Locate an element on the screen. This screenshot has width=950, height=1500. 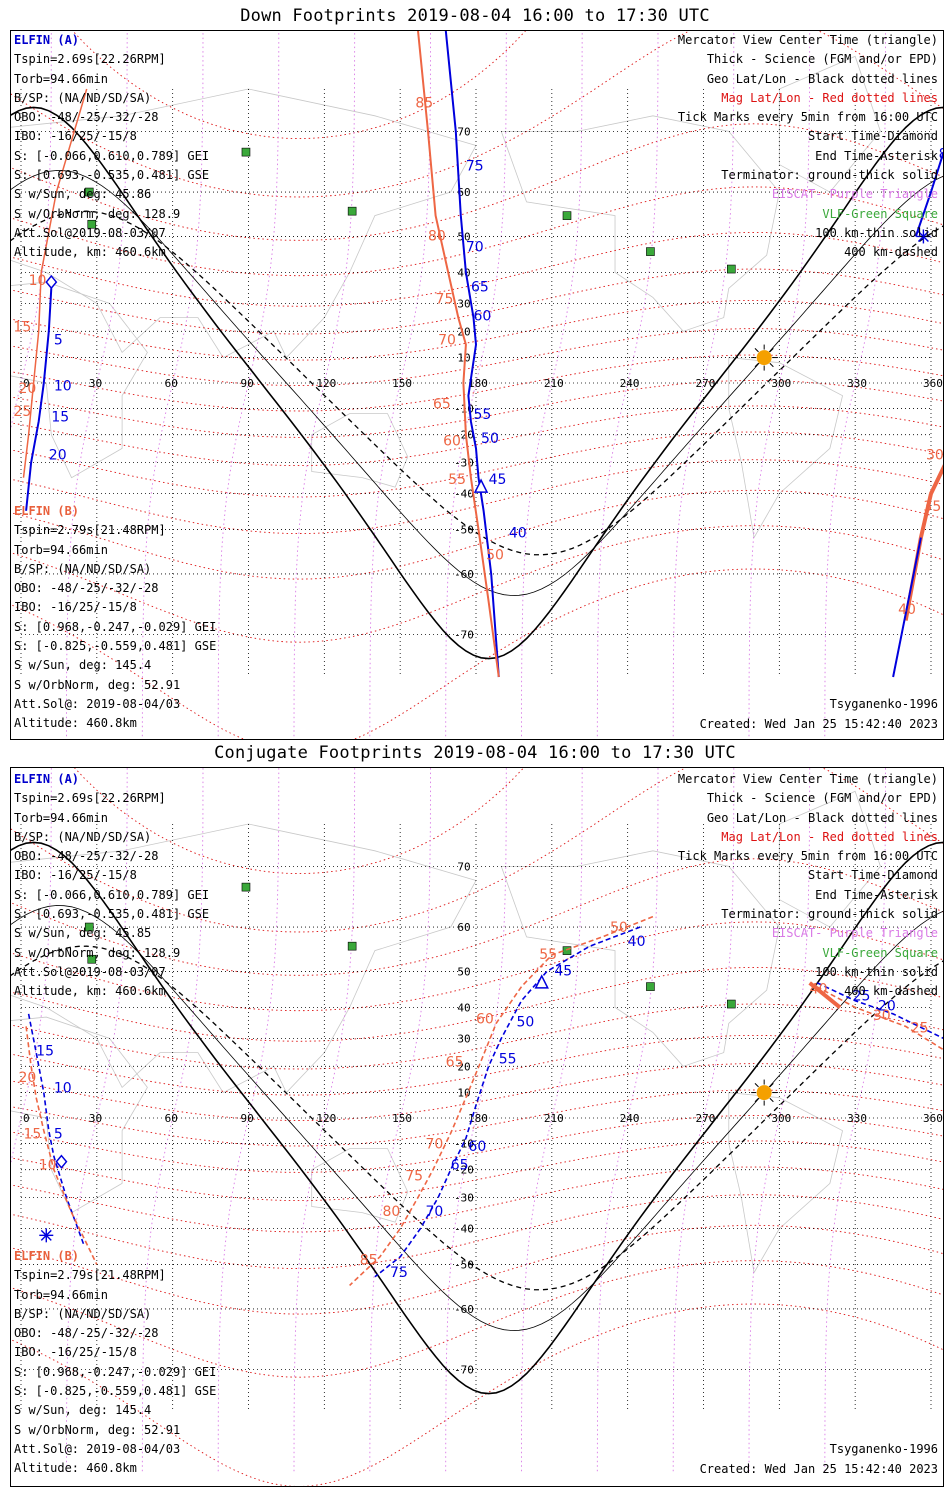
elfin-b-tick-label: 25 is located at coordinates (920, 1028).